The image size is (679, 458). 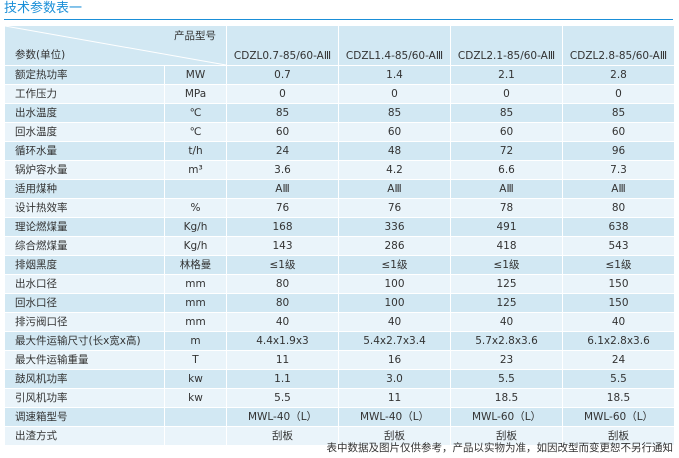 What do you see at coordinates (84, 303) in the screenshot?
I see `param-name-cell: 回水口径` at bounding box center [84, 303].